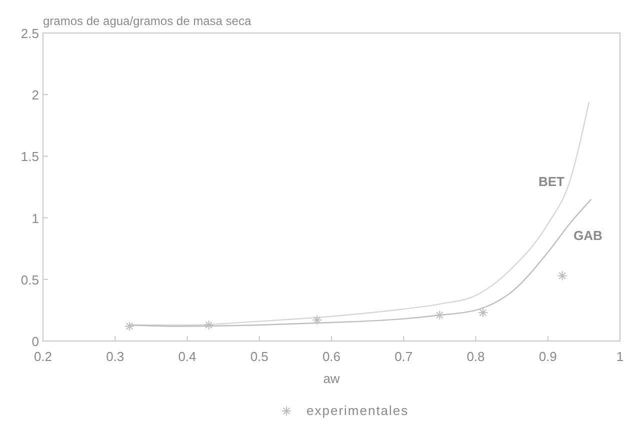 The height and width of the screenshot is (438, 629). I want to click on legend-label: experimentales, so click(357, 410).